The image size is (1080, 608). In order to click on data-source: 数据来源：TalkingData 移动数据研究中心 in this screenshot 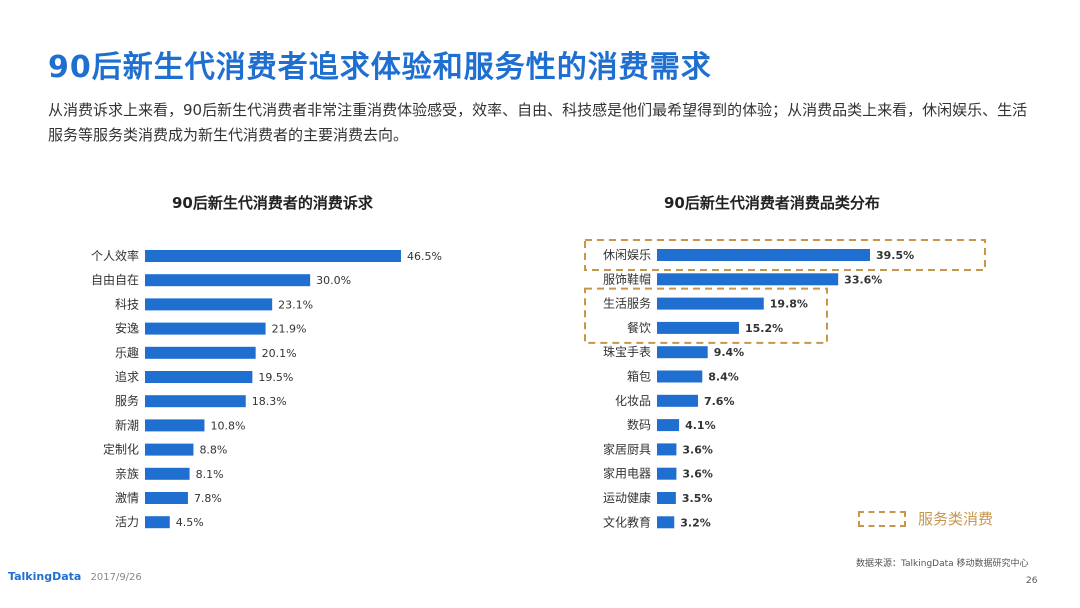, I will do `click(942, 564)`.